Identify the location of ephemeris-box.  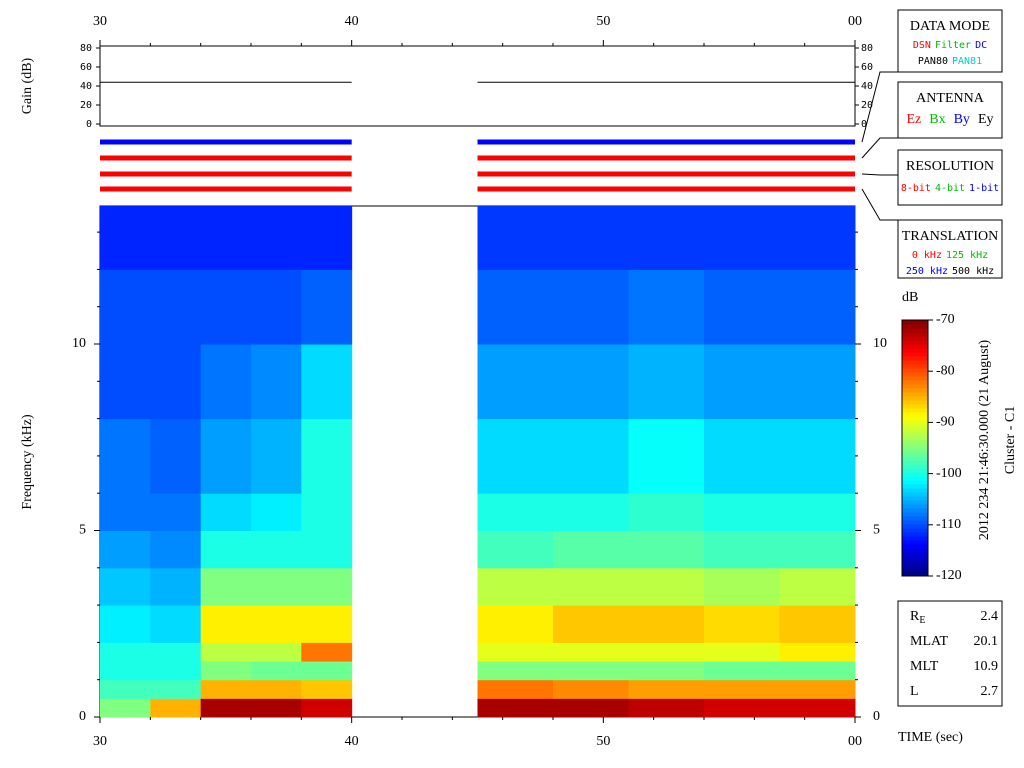
(950, 653).